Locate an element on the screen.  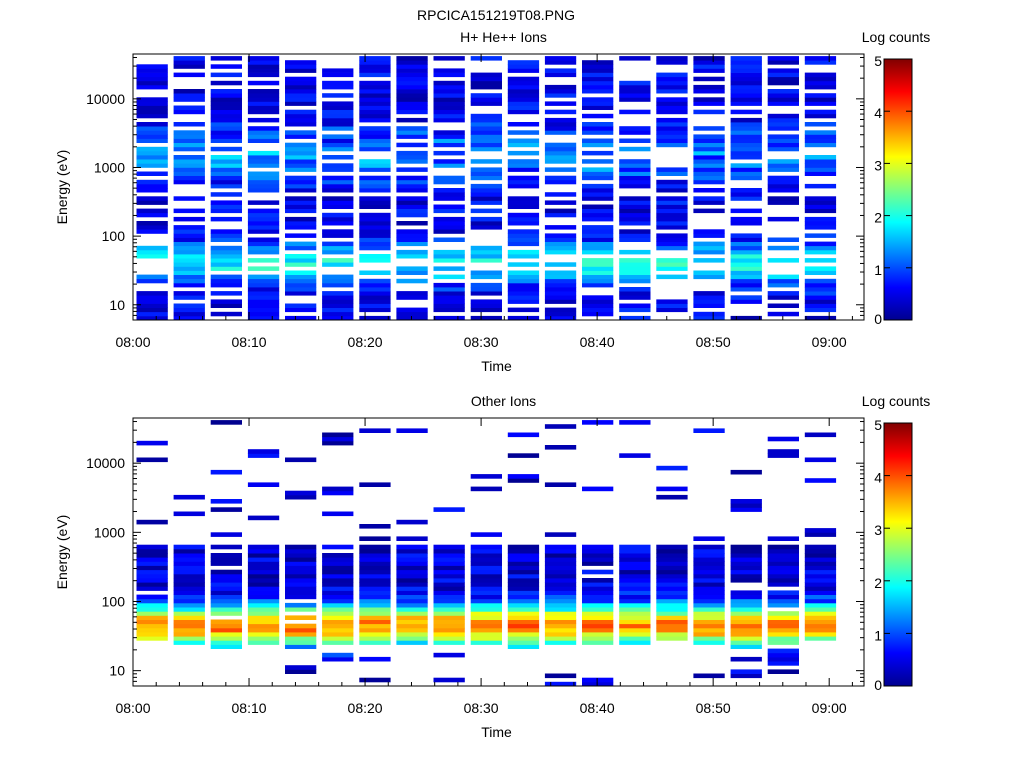
colorbar-tick-label: 1 is located at coordinates (878, 635).